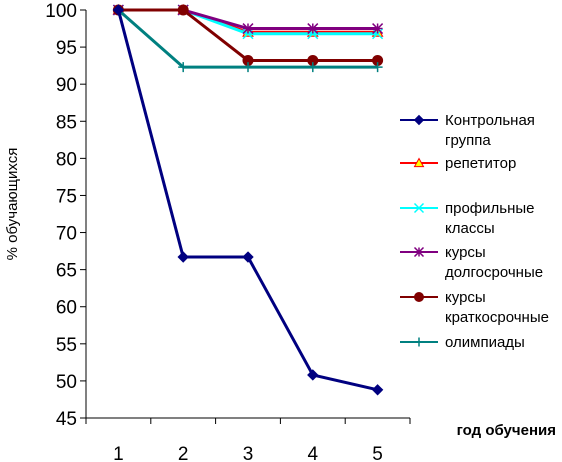 This screenshot has height=462, width=562. I want to click on y-tick-label: 75, so click(66, 196).